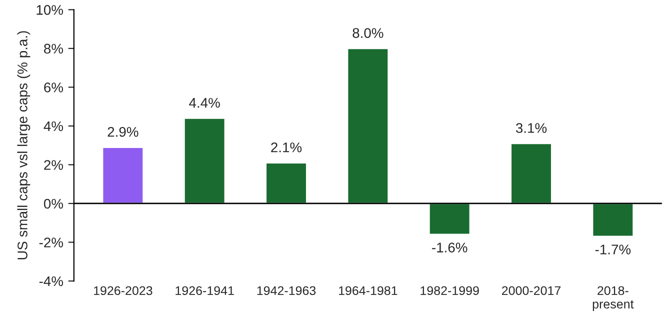 Image resolution: width=672 pixels, height=323 pixels. I want to click on data-label: -1.7%, so click(613, 249).